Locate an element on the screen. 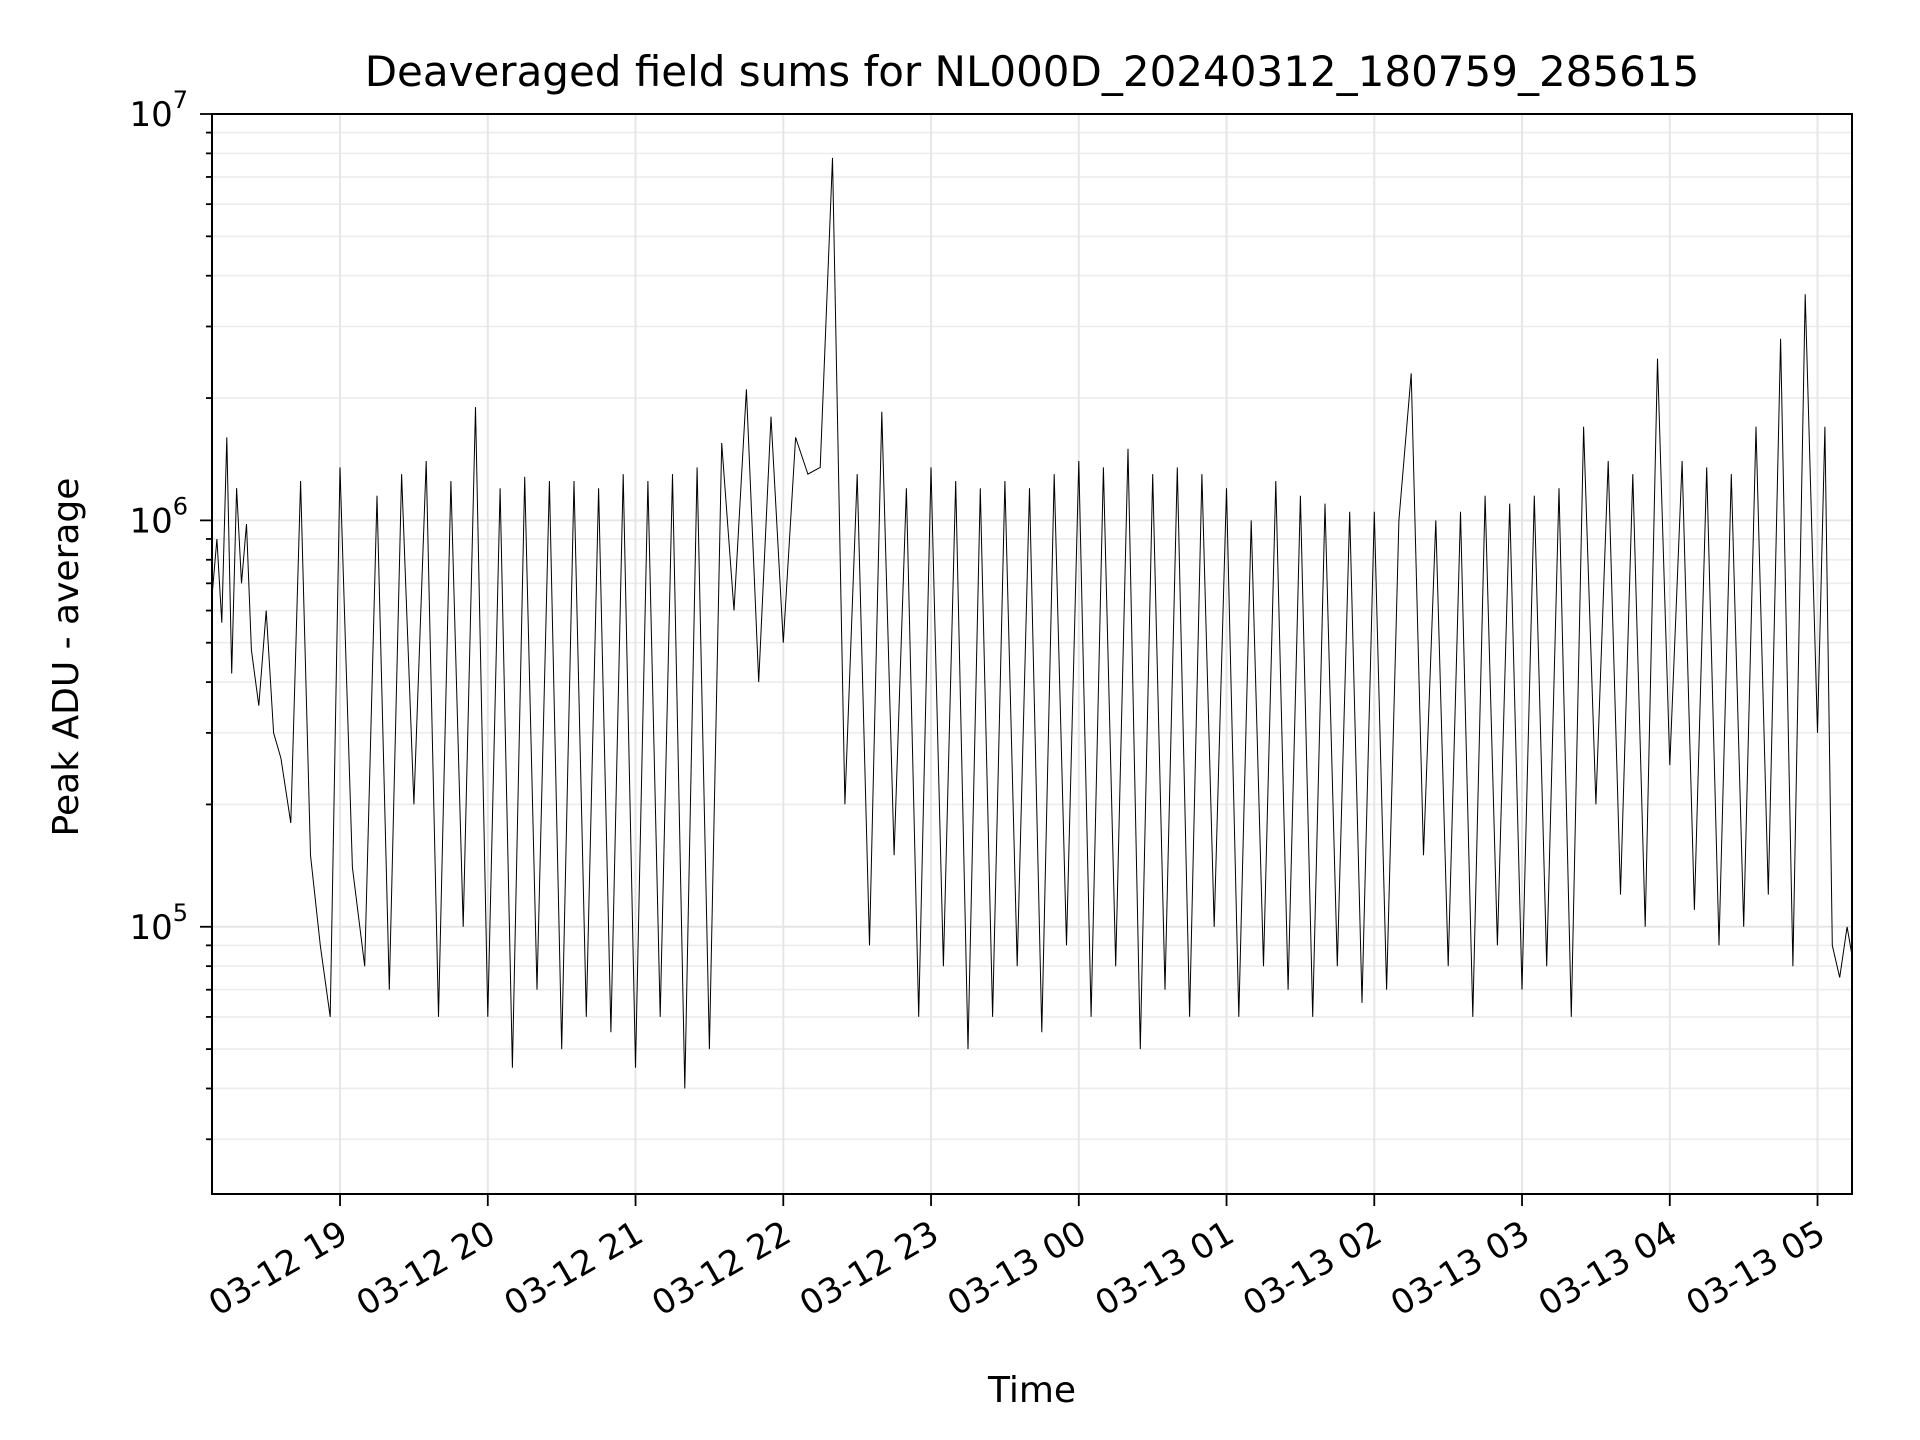  x-axis-label: Time is located at coordinates (1031, 1390).